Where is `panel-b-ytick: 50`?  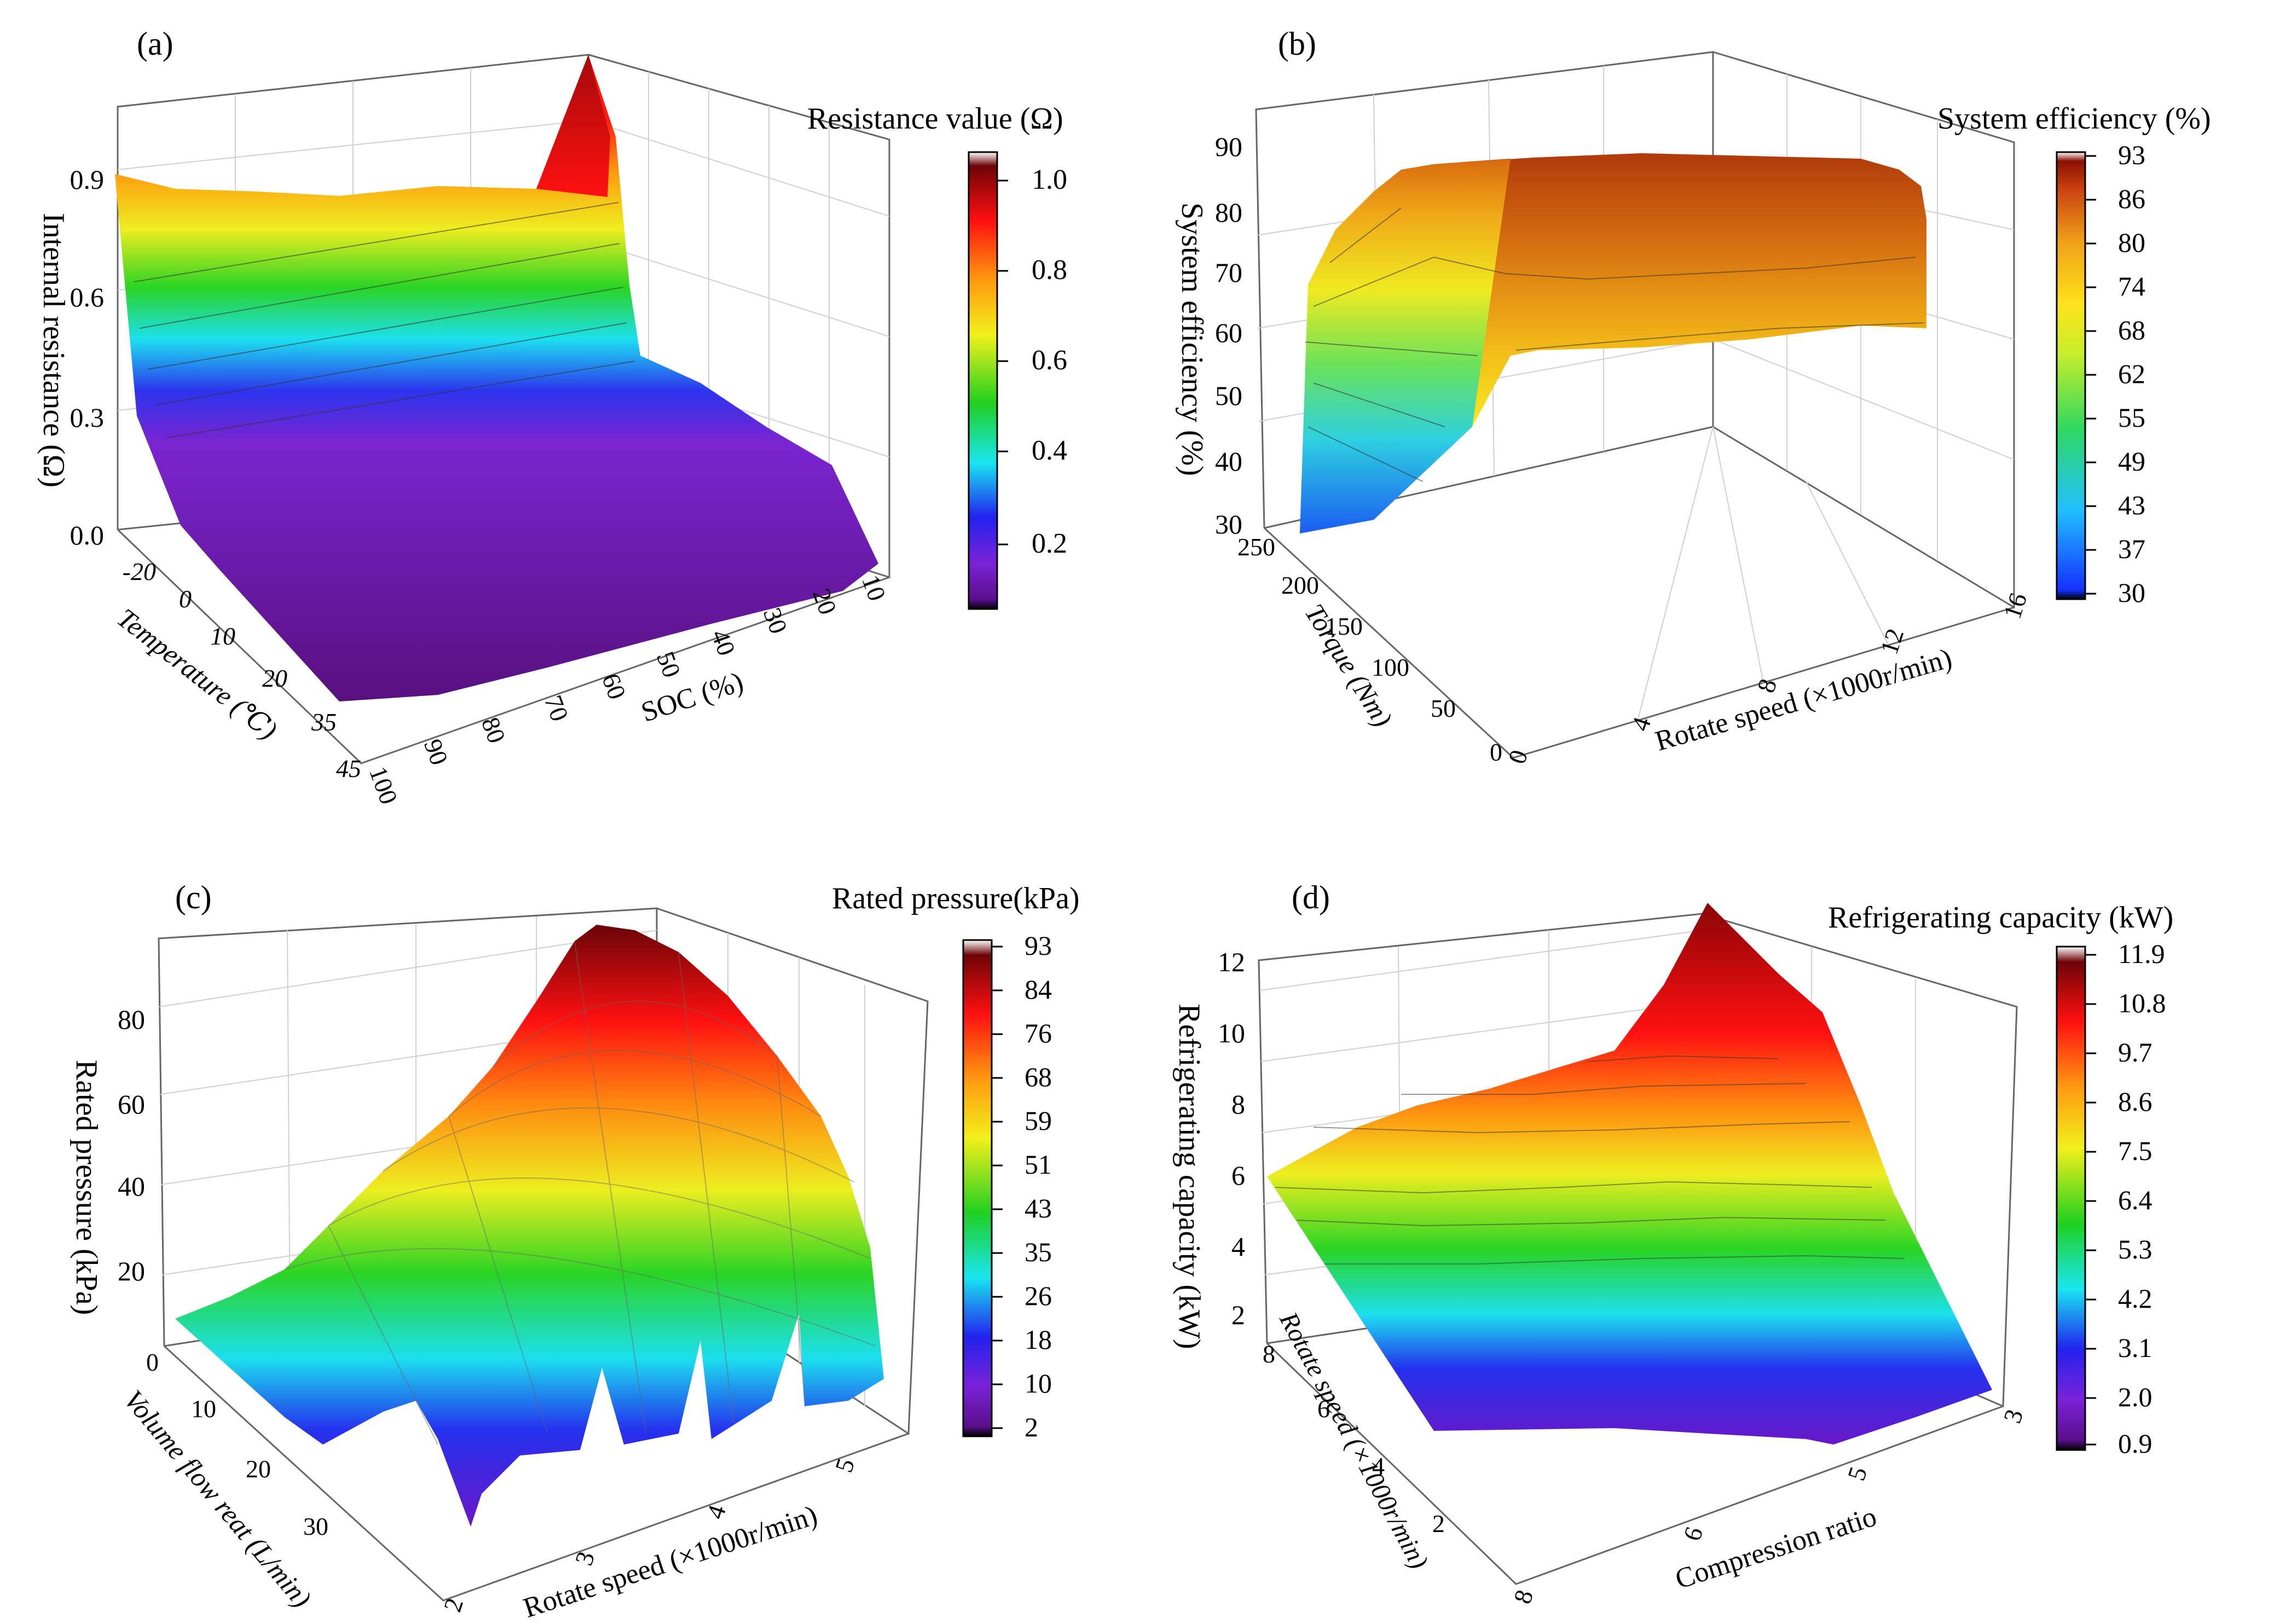 panel-b-ytick: 50 is located at coordinates (1443, 708).